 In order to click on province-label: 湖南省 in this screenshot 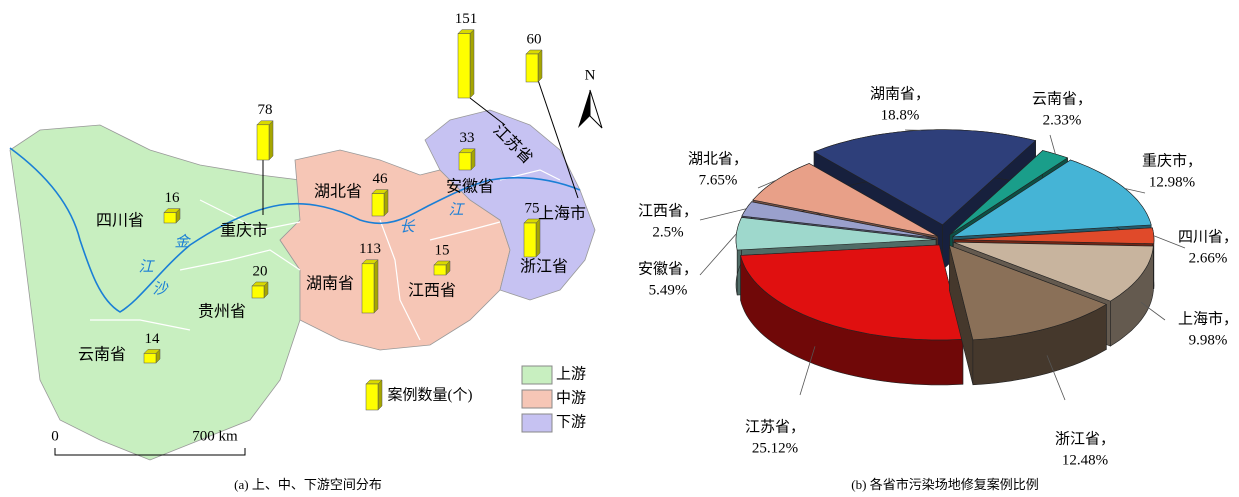, I will do `click(330, 284)`.